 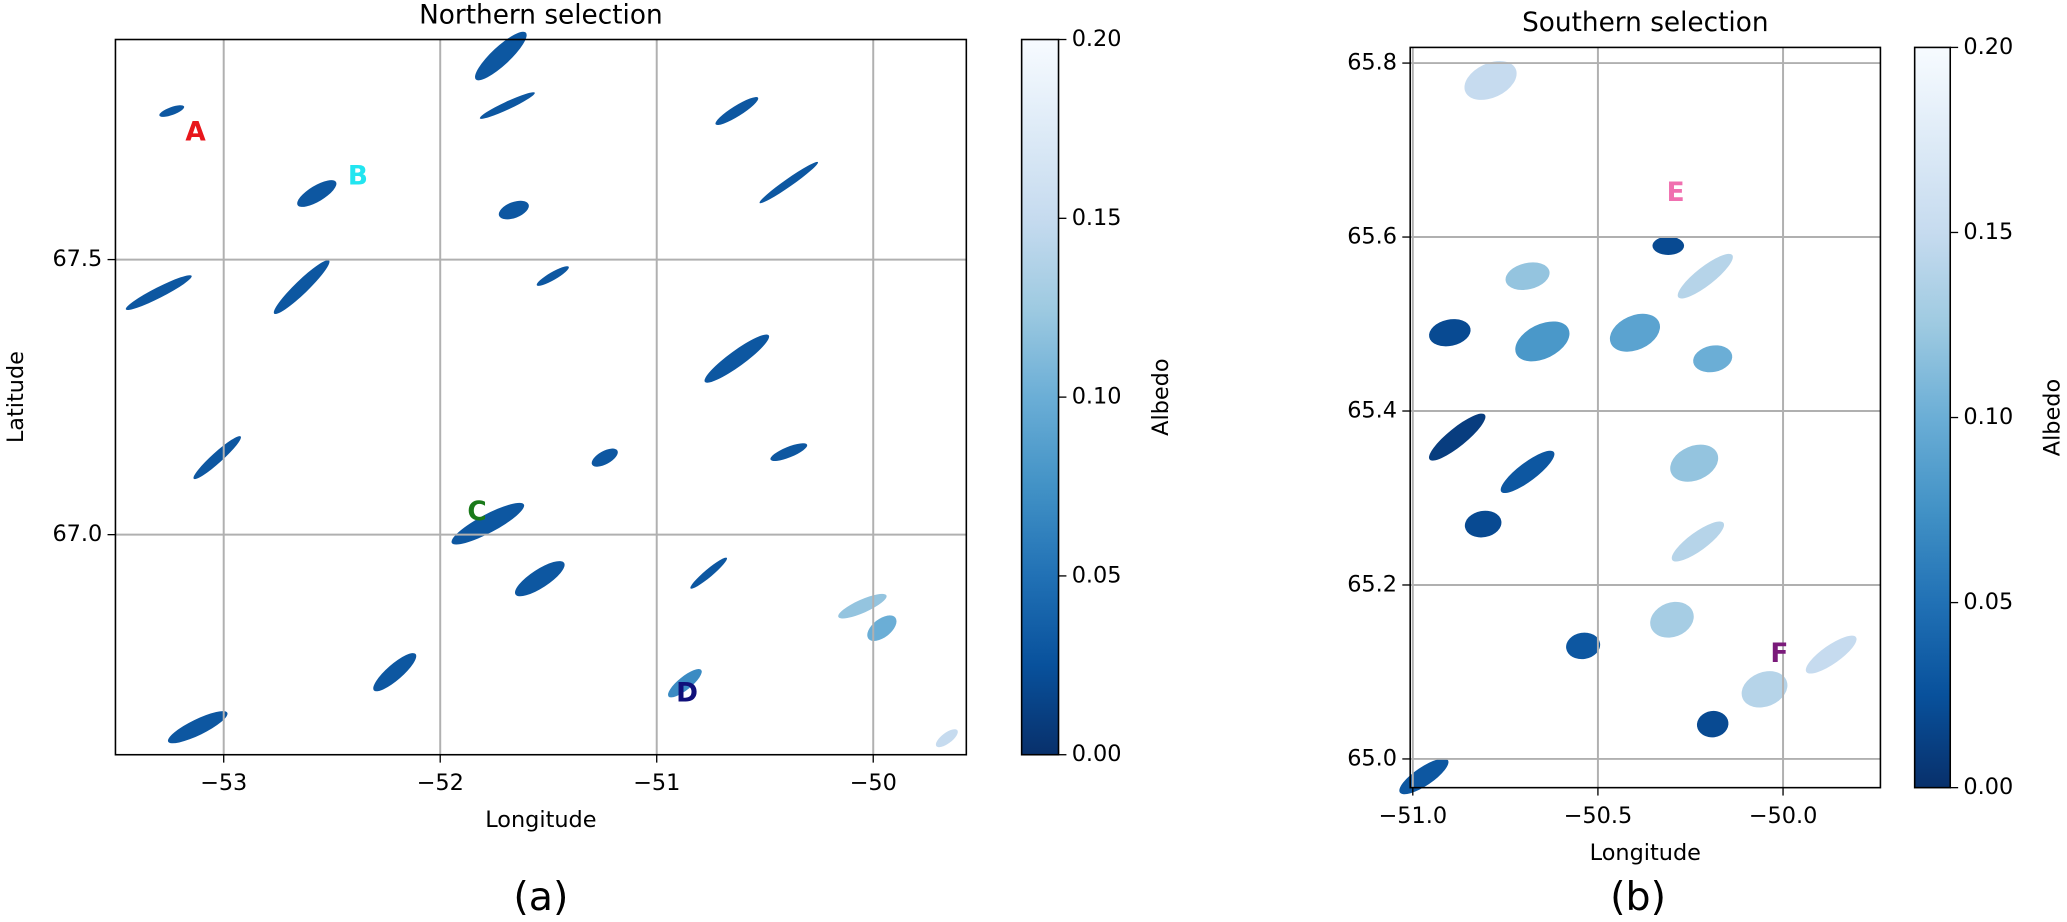 What do you see at coordinates (540, 897) in the screenshot?
I see `panel-caption: (a)` at bounding box center [540, 897].